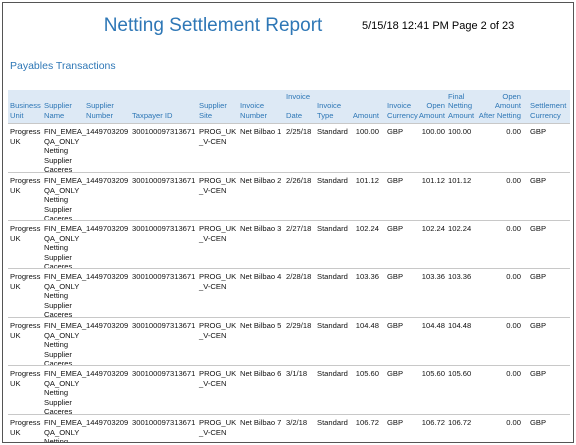 The height and width of the screenshot is (445, 576). I want to click on table-cell: 3/2/18, so click(297, 422).